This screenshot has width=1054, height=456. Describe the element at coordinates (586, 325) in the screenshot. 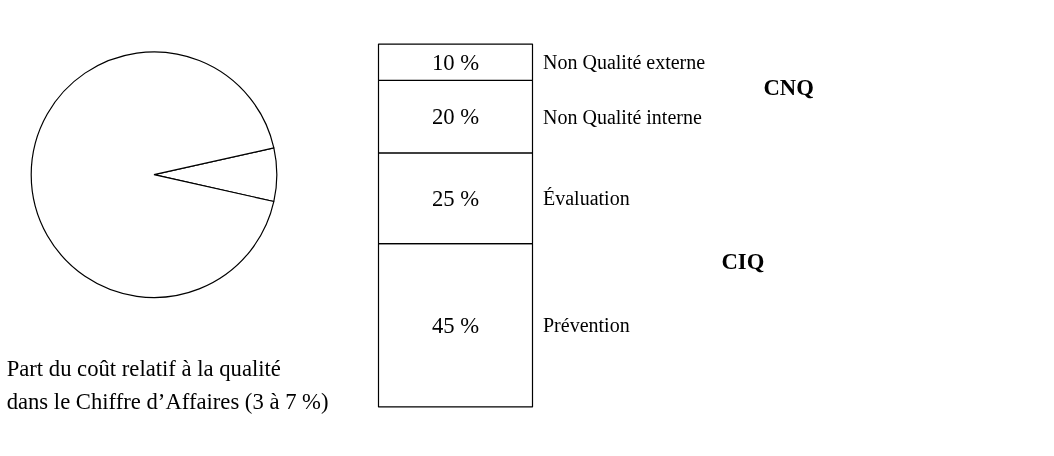

I see `series-label: Prévention` at that location.